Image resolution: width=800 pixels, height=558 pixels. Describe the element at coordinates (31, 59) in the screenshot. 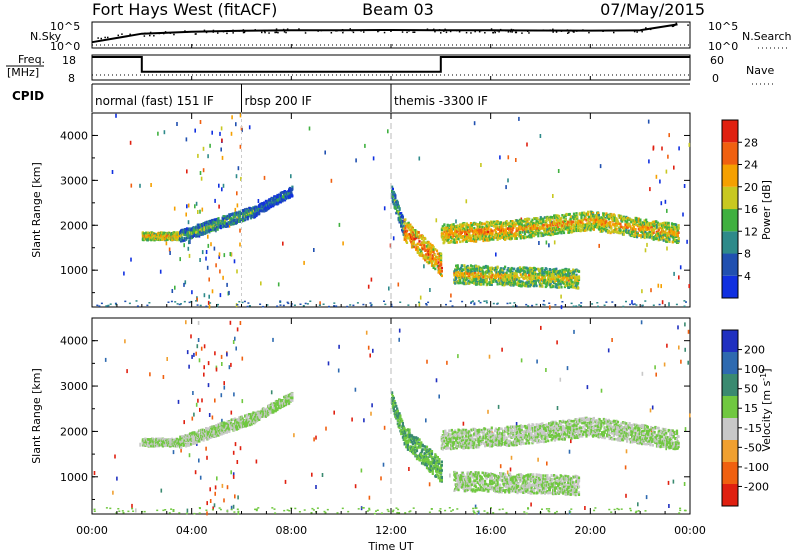

I see `freq-label-1: Freq.` at that location.